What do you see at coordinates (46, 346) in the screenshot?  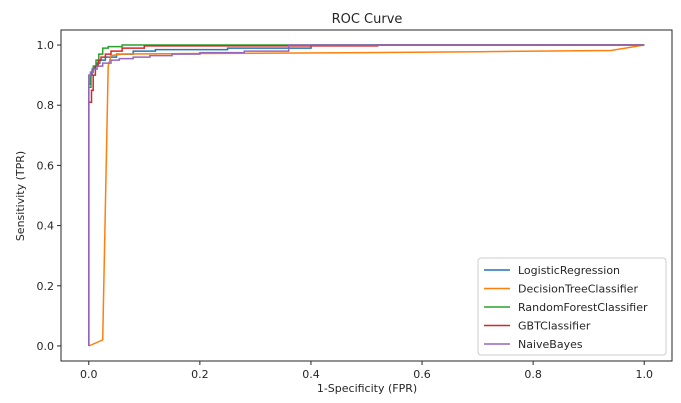 I see `y-tick-label: 0.0` at bounding box center [46, 346].